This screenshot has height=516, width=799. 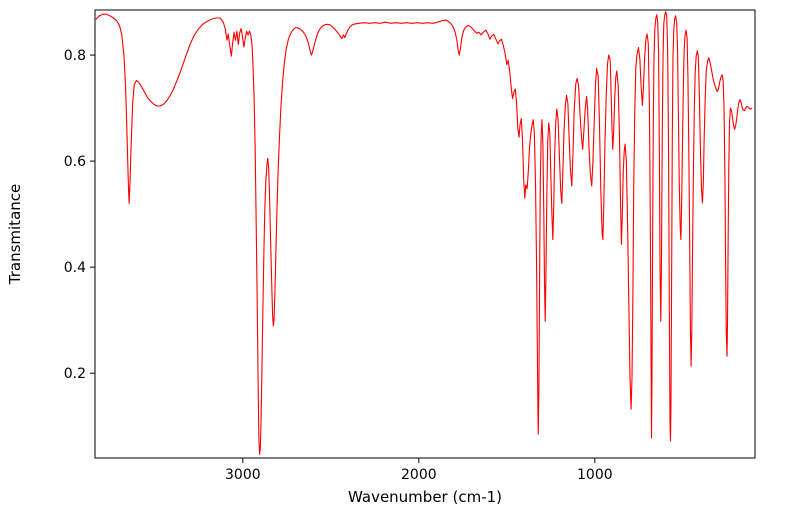 What do you see at coordinates (75, 162) in the screenshot?
I see `y-tick-label: 0.6` at bounding box center [75, 162].